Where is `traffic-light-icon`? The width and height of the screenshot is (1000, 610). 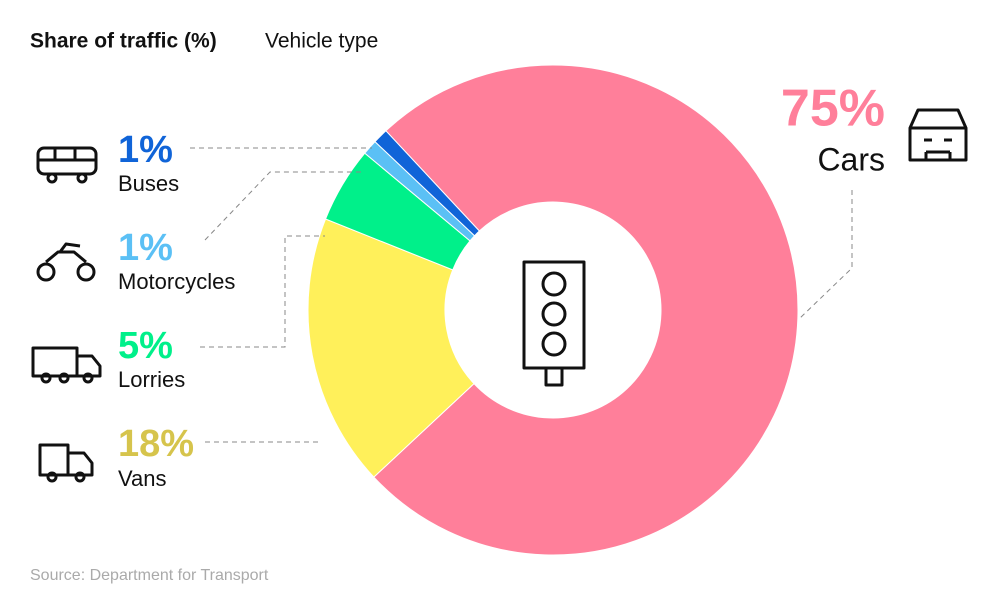 traffic-light-icon is located at coordinates (554, 323).